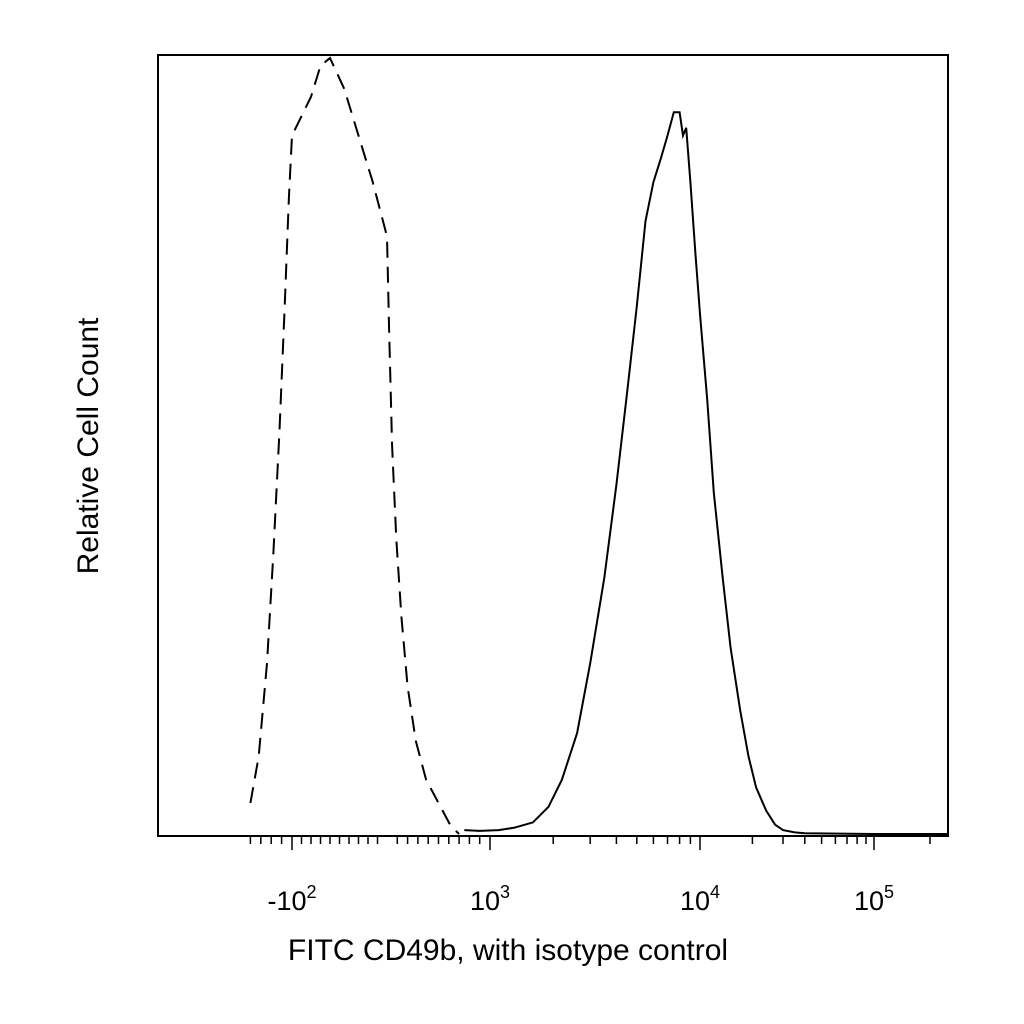  Describe the element at coordinates (291, 899) in the screenshot. I see `x-tick-label: -102` at that location.